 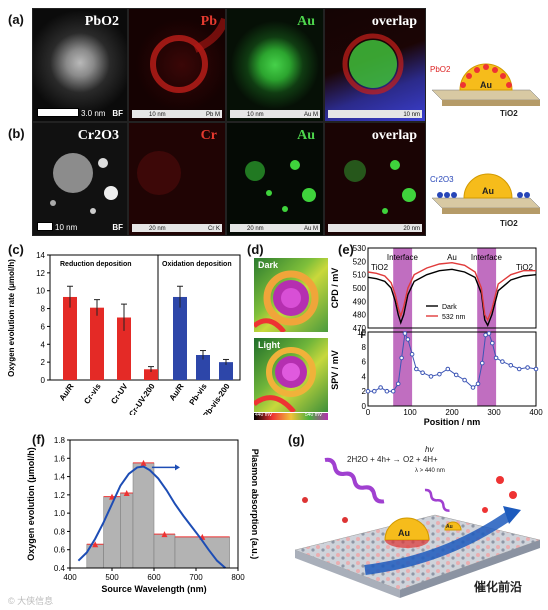 I want to click on panel-a-bf-image: PbO2 3.0 nm BF, so click(x=80, y=65).